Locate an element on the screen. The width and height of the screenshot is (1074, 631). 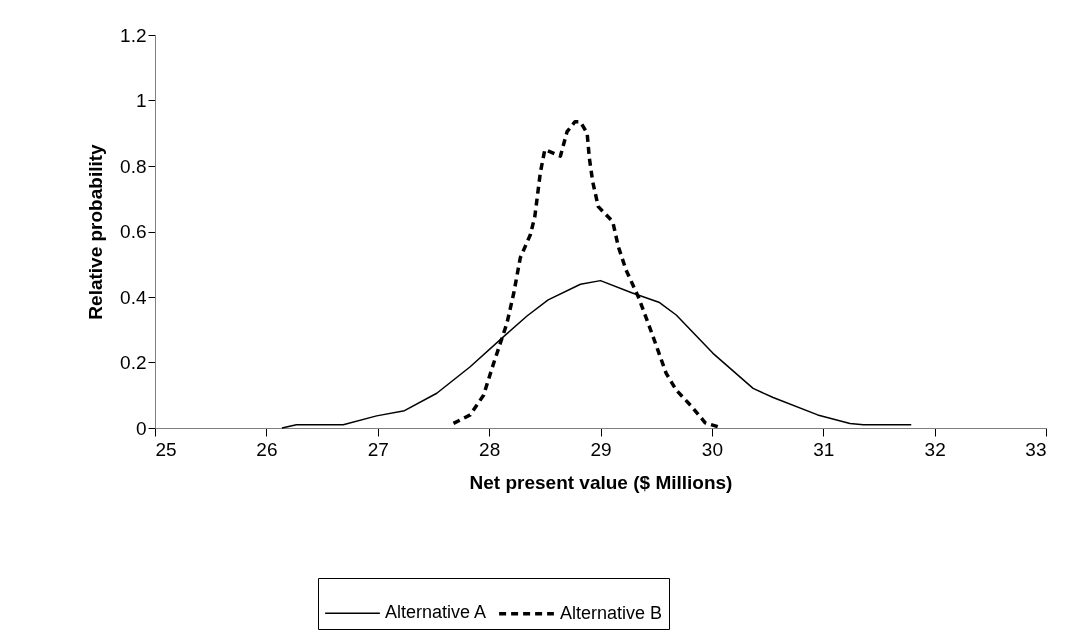
x-tick-label: 32 is located at coordinates (935, 449).